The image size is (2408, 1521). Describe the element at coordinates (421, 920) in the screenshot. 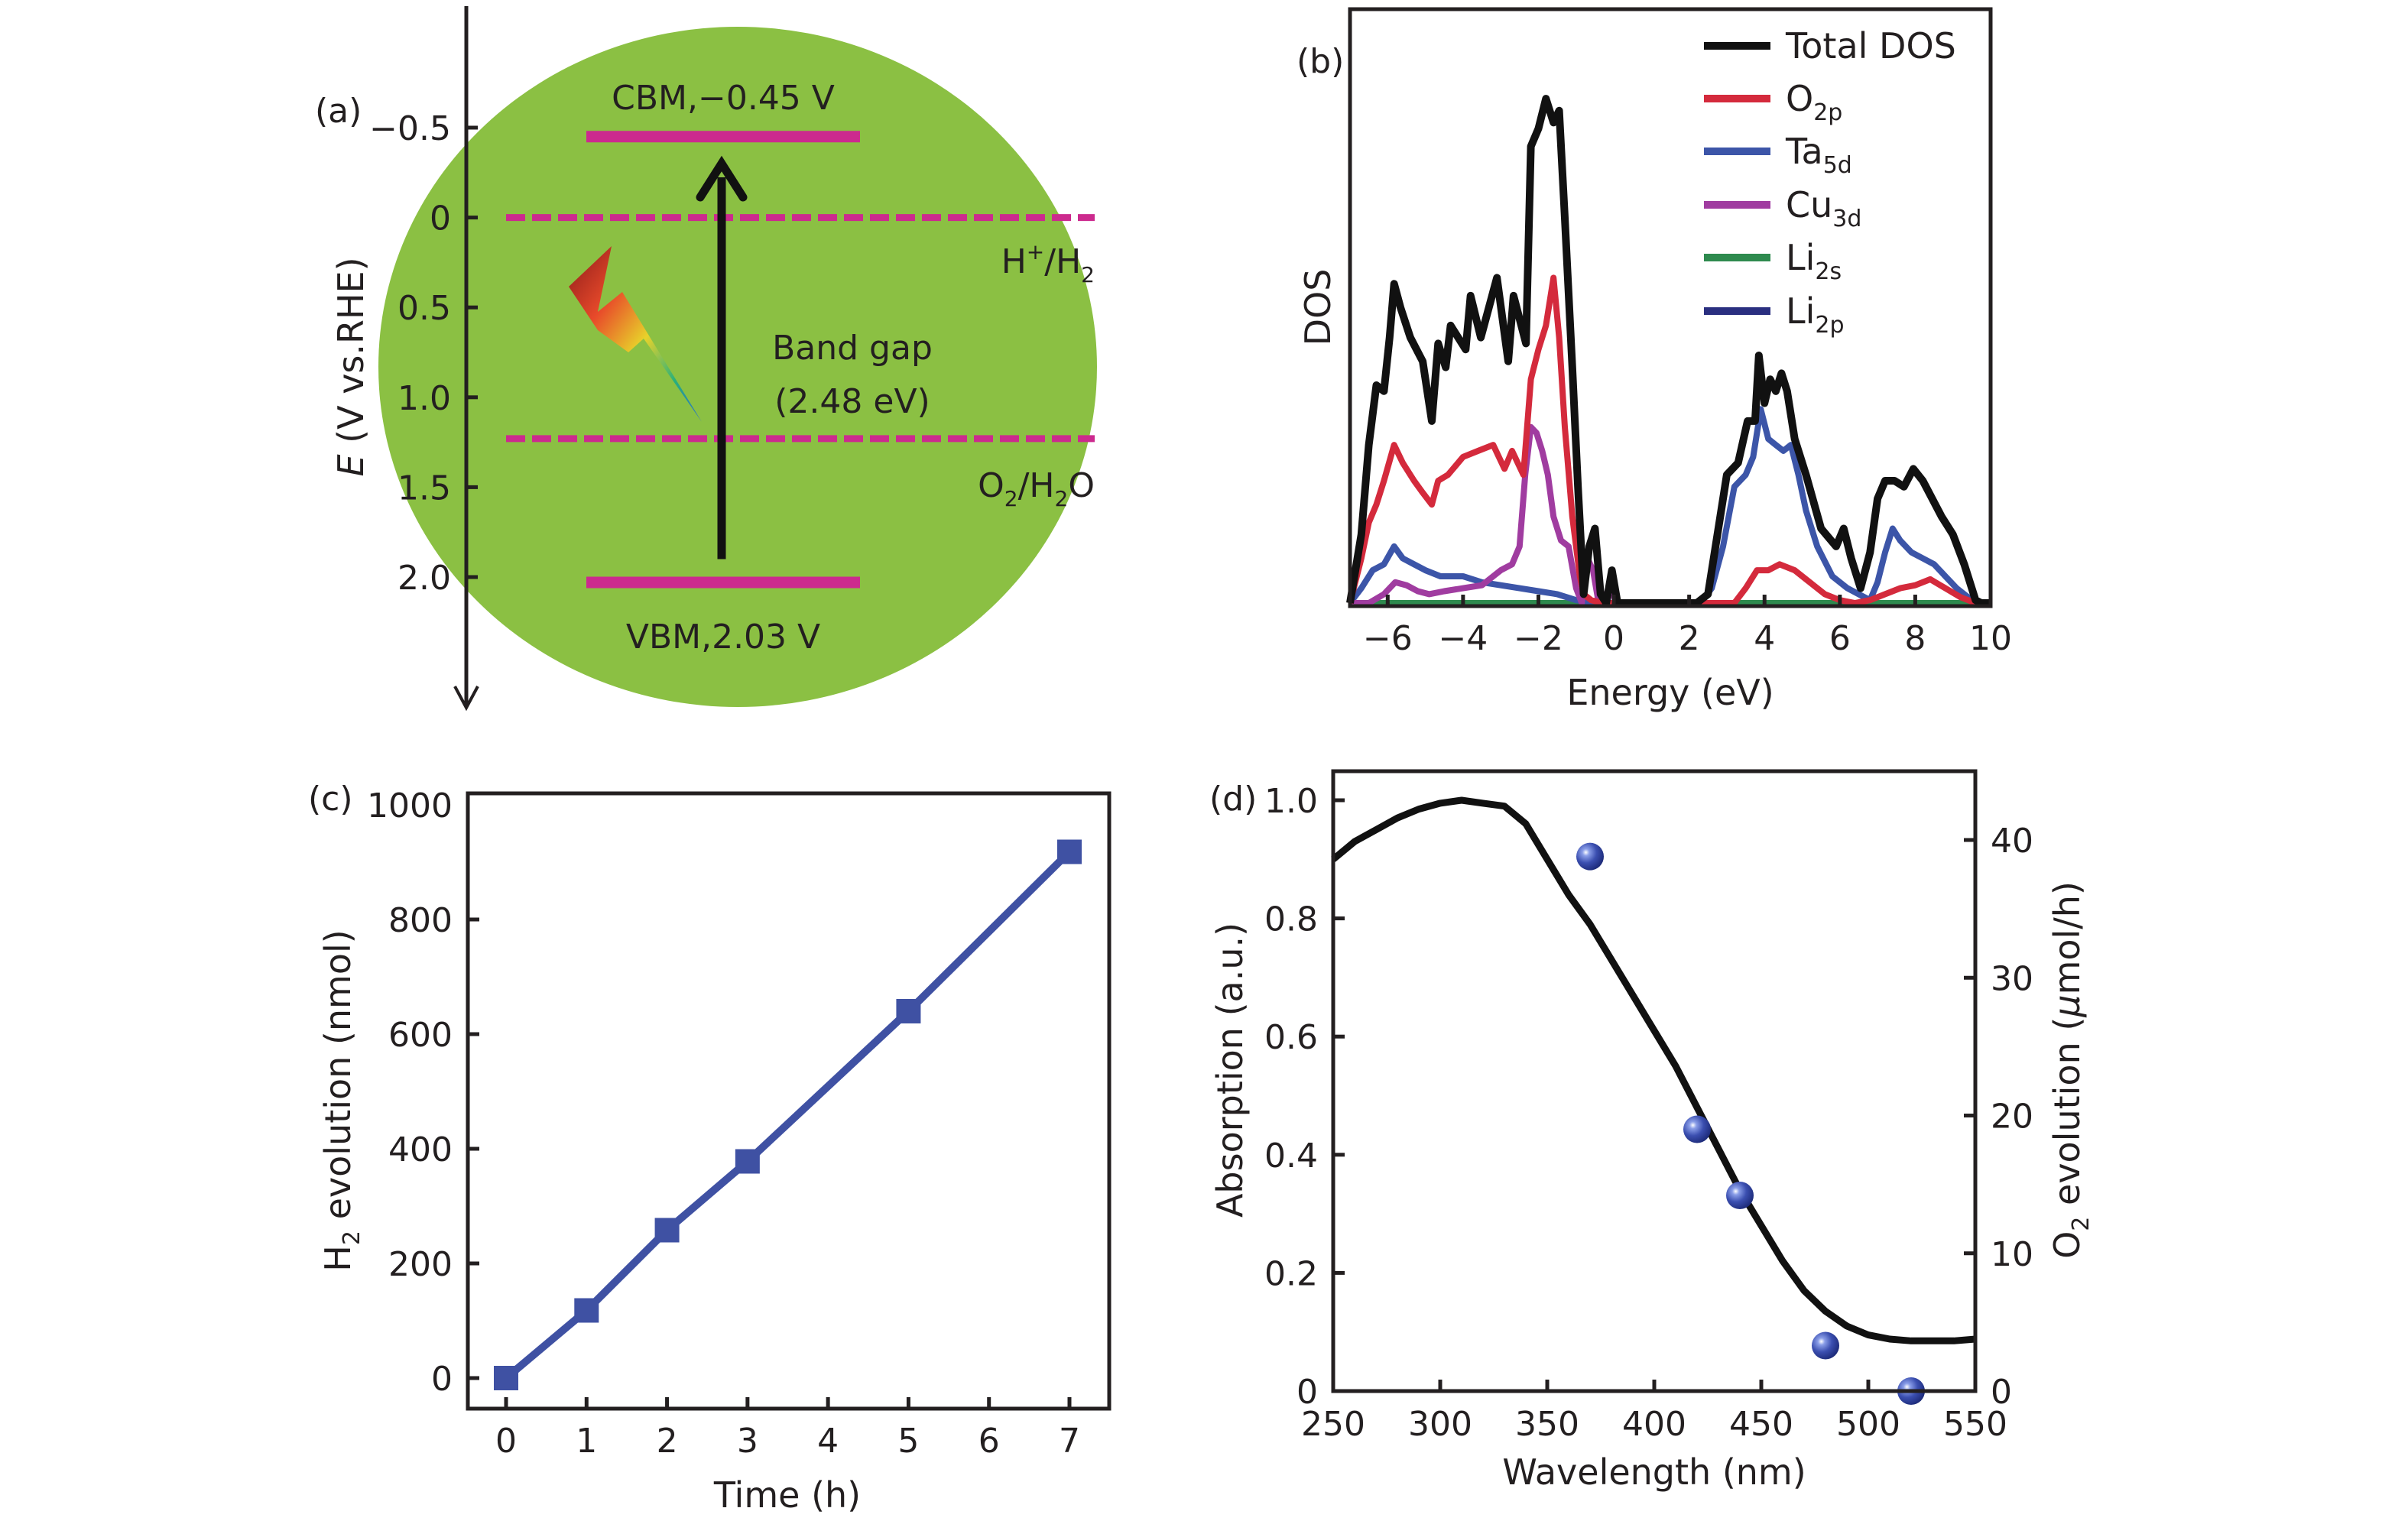

I see `h2-y-tick-label: 800` at that location.